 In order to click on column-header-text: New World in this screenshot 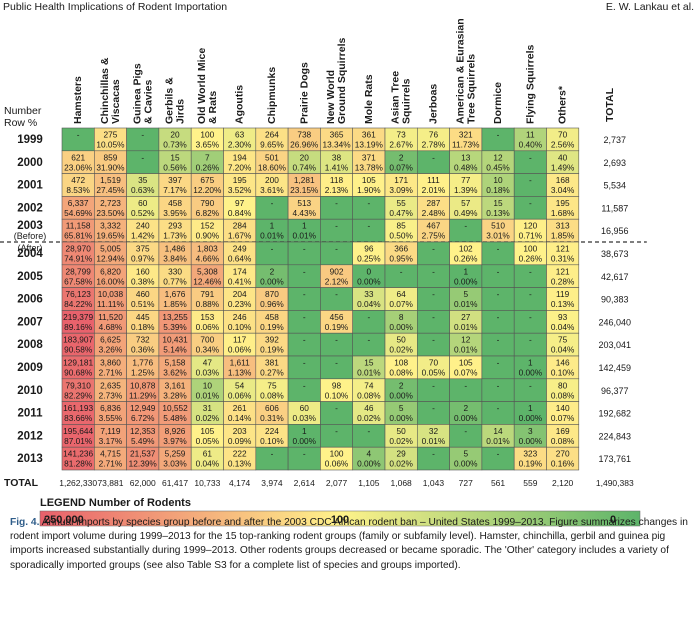, I will do `click(331, 97)`.